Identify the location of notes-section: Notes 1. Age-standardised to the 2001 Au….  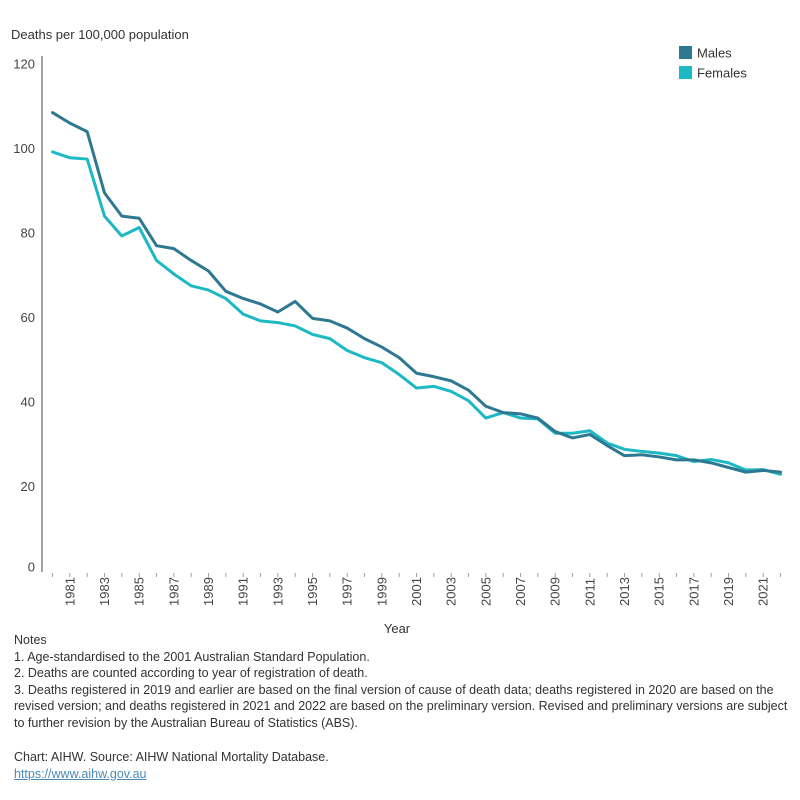
(401, 681).